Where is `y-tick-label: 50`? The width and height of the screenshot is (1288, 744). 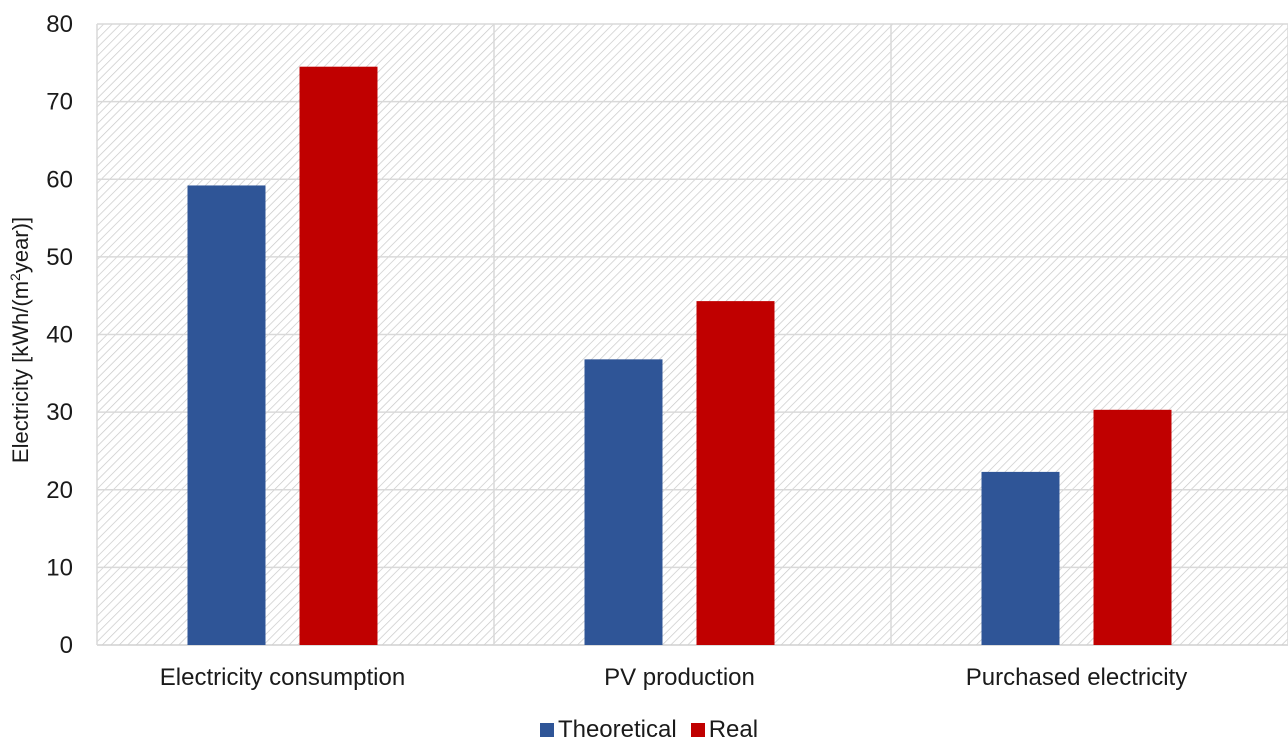 y-tick-label: 50 is located at coordinates (59, 257).